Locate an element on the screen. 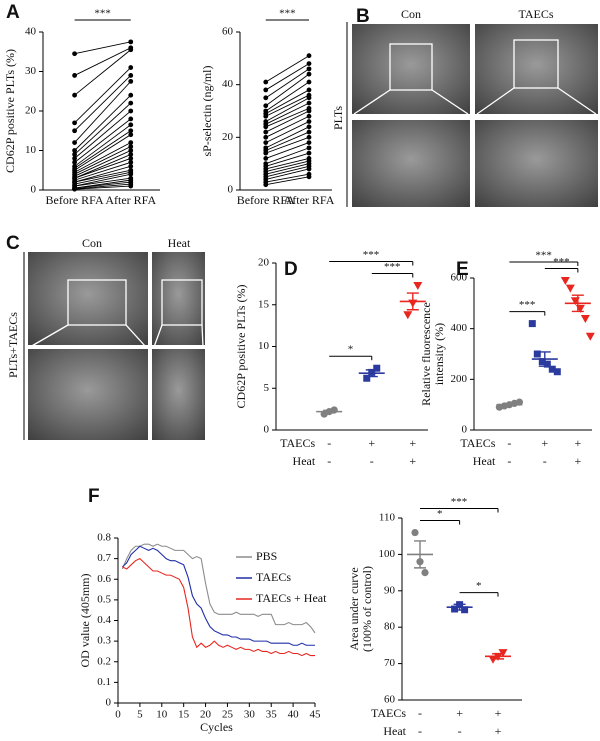  data-line is located at coordinates (218, 607).